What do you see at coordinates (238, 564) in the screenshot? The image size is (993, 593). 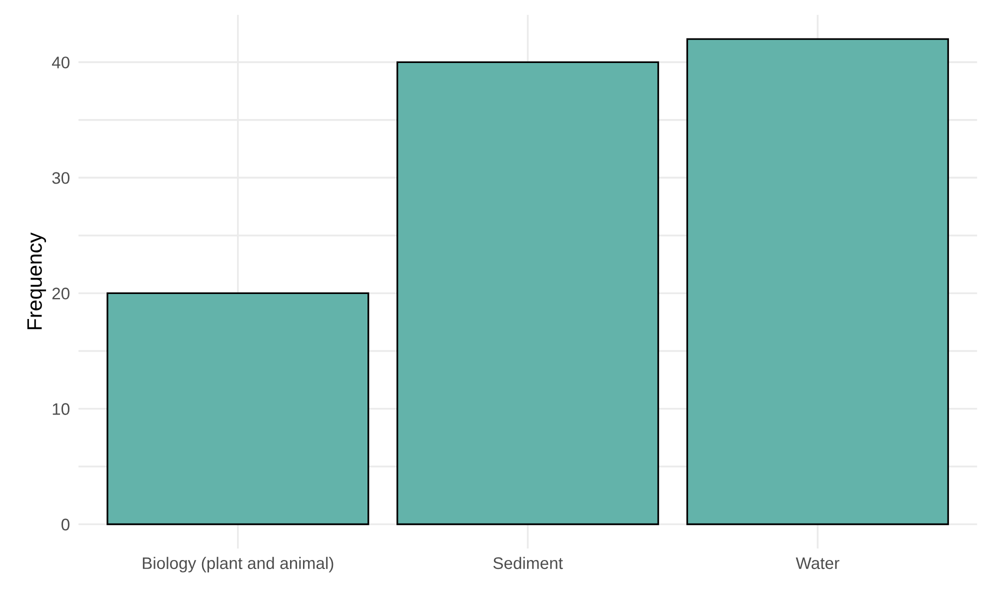 I see `x-tick-label: Biology (plant and animal)` at bounding box center [238, 564].